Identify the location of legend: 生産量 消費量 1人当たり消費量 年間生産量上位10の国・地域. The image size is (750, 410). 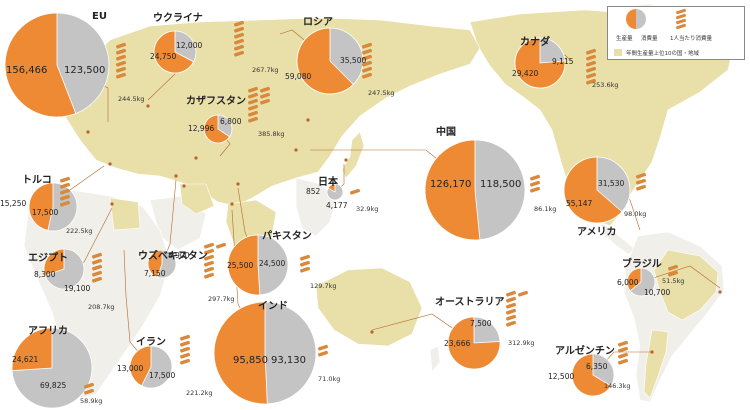
(676, 33).